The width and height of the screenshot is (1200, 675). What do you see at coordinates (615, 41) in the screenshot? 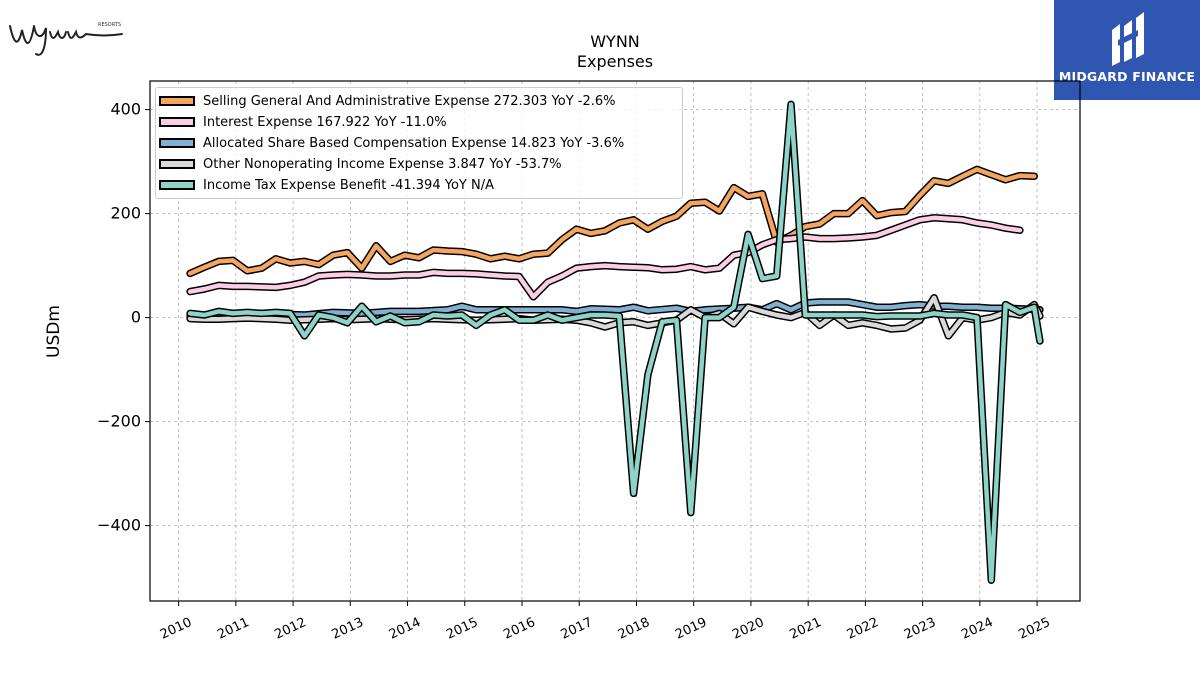
I see `chart-title: WYNN` at bounding box center [615, 41].